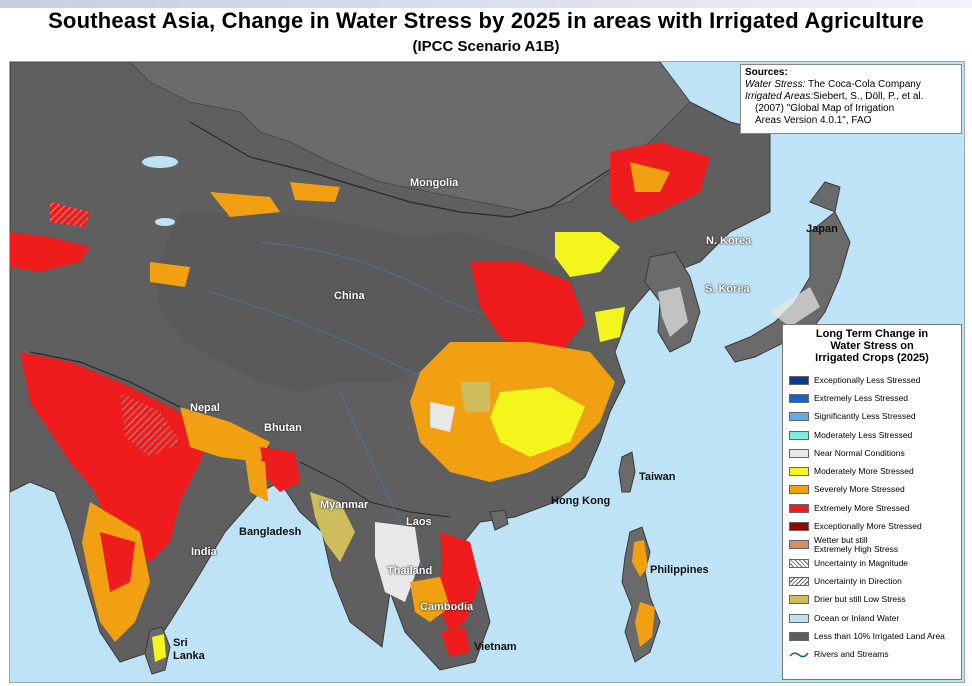 The height and width of the screenshot is (686, 972). What do you see at coordinates (159, 648) in the screenshot?
I see `stress-sri-lanka` at bounding box center [159, 648].